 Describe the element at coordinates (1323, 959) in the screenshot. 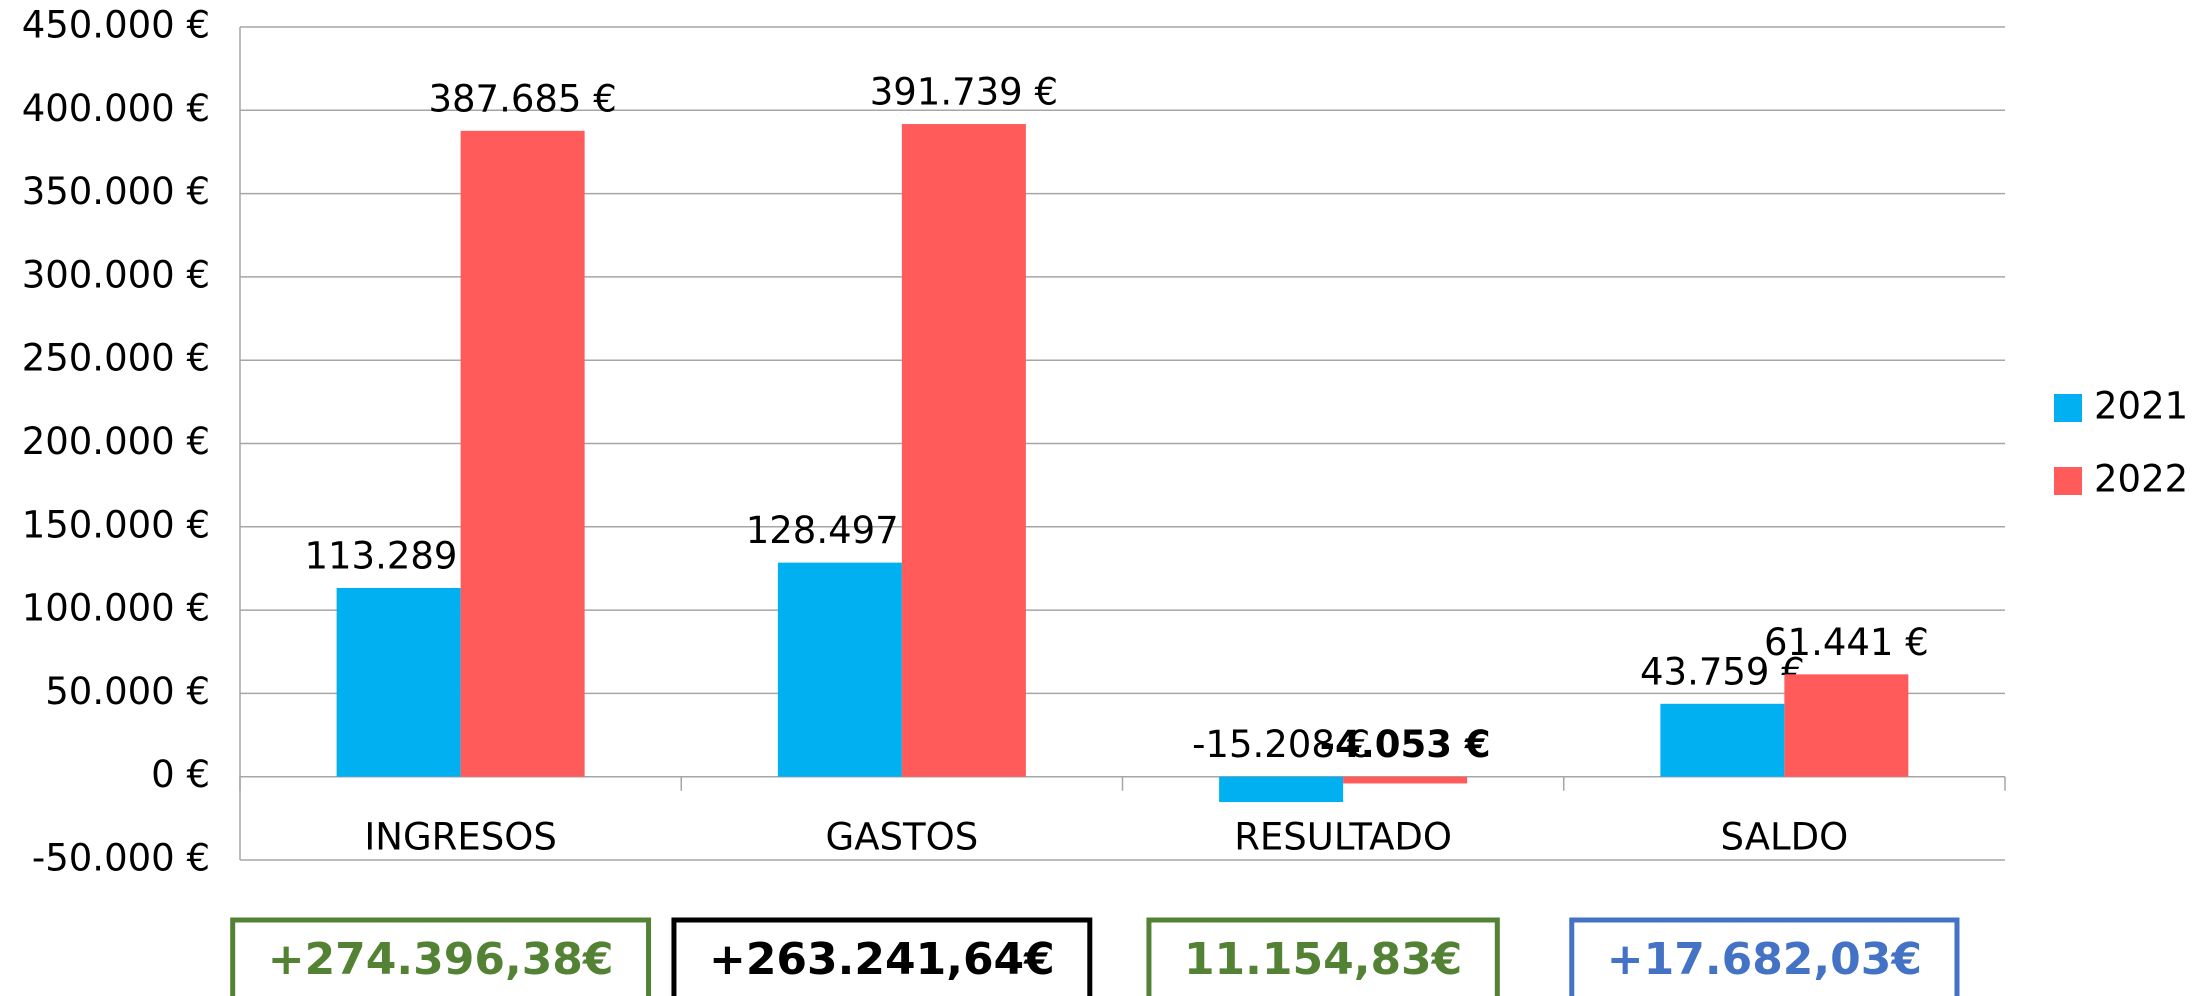

I see `annotation: 11.154,83€` at that location.